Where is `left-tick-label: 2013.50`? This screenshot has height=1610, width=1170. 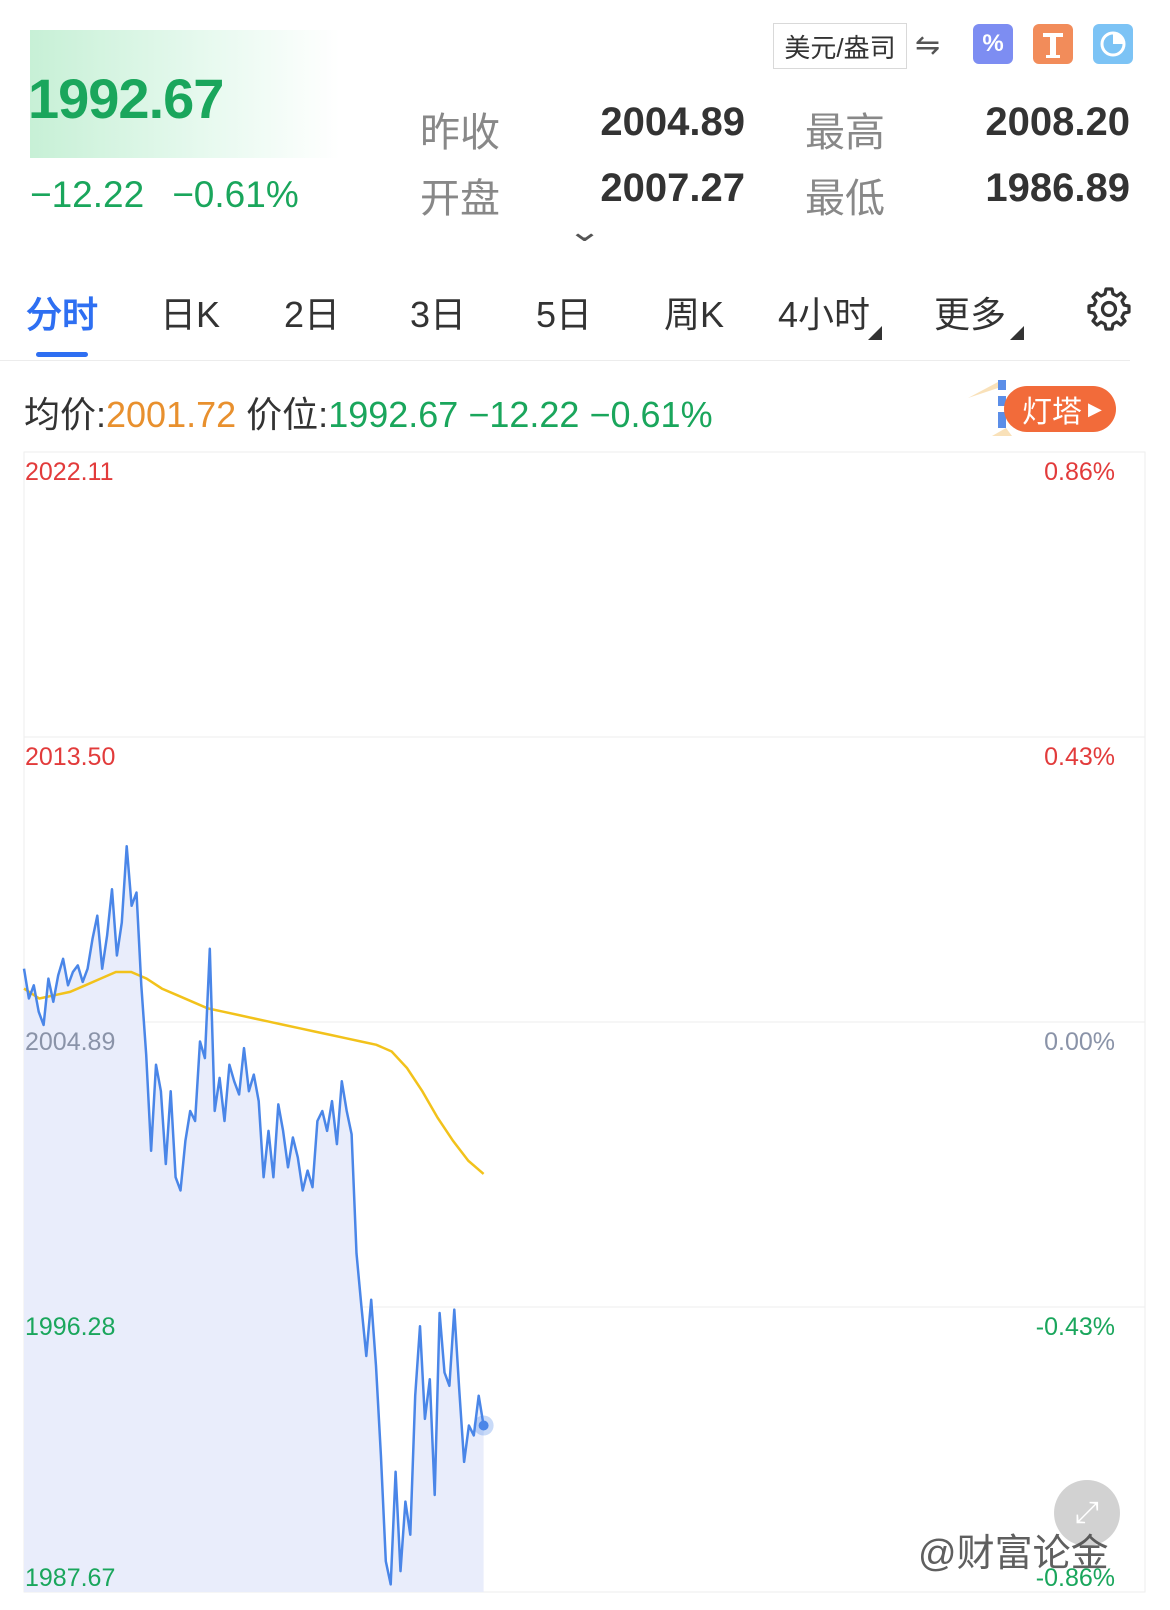
left-tick-label: 2013.50 is located at coordinates (70, 757).